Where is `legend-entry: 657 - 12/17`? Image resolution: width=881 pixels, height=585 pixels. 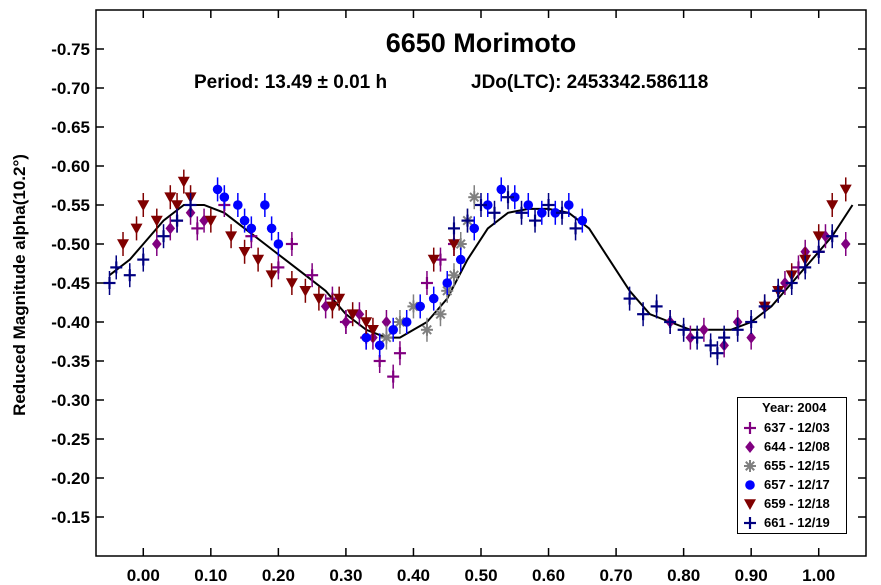
legend-entry: 657 - 12/17 is located at coordinates (786, 484).